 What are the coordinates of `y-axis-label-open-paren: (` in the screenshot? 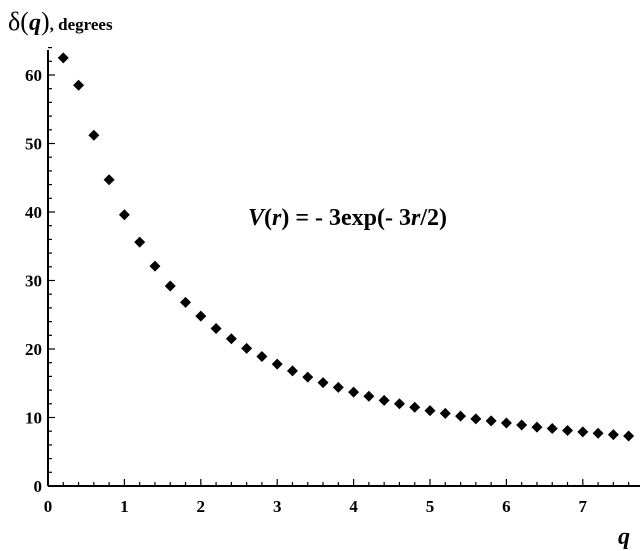 It's located at (24, 21).